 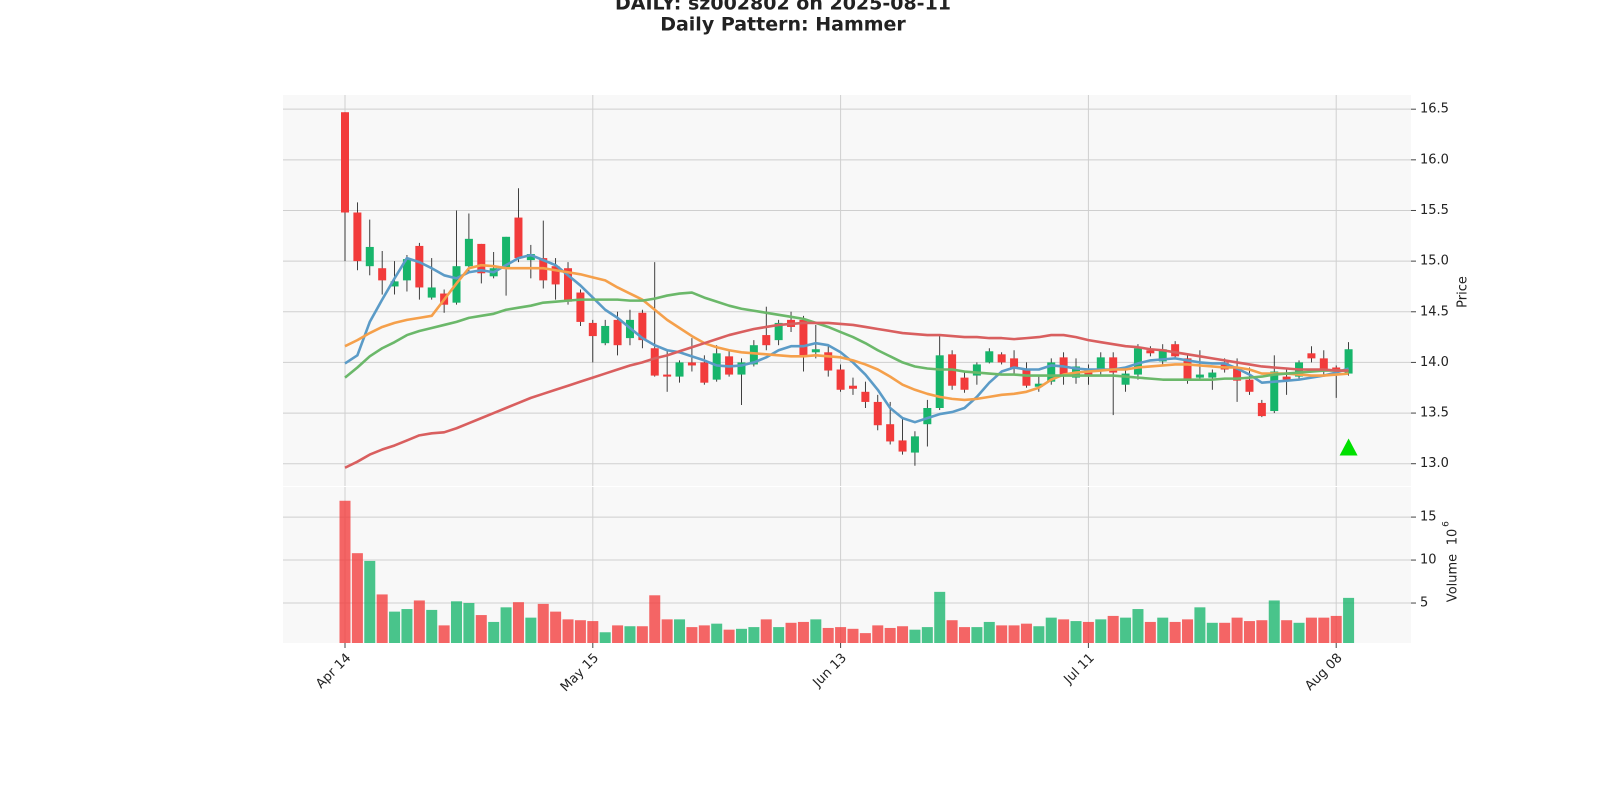 I want to click on y-tick-label: 15, so click(x=1428, y=517).